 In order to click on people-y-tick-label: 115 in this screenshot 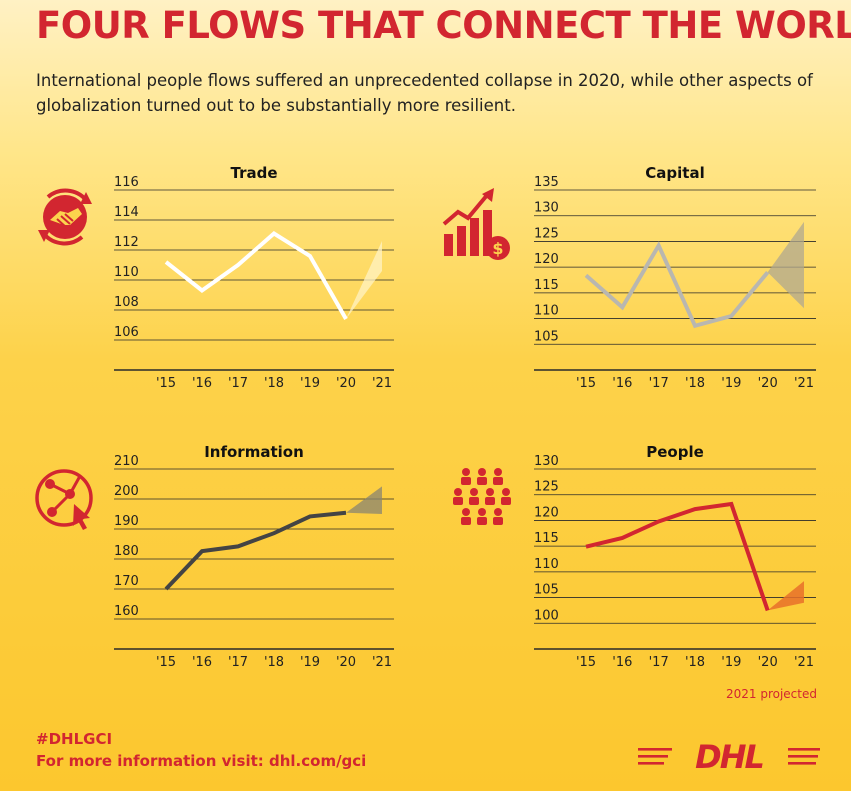, I will do `click(546, 538)`.